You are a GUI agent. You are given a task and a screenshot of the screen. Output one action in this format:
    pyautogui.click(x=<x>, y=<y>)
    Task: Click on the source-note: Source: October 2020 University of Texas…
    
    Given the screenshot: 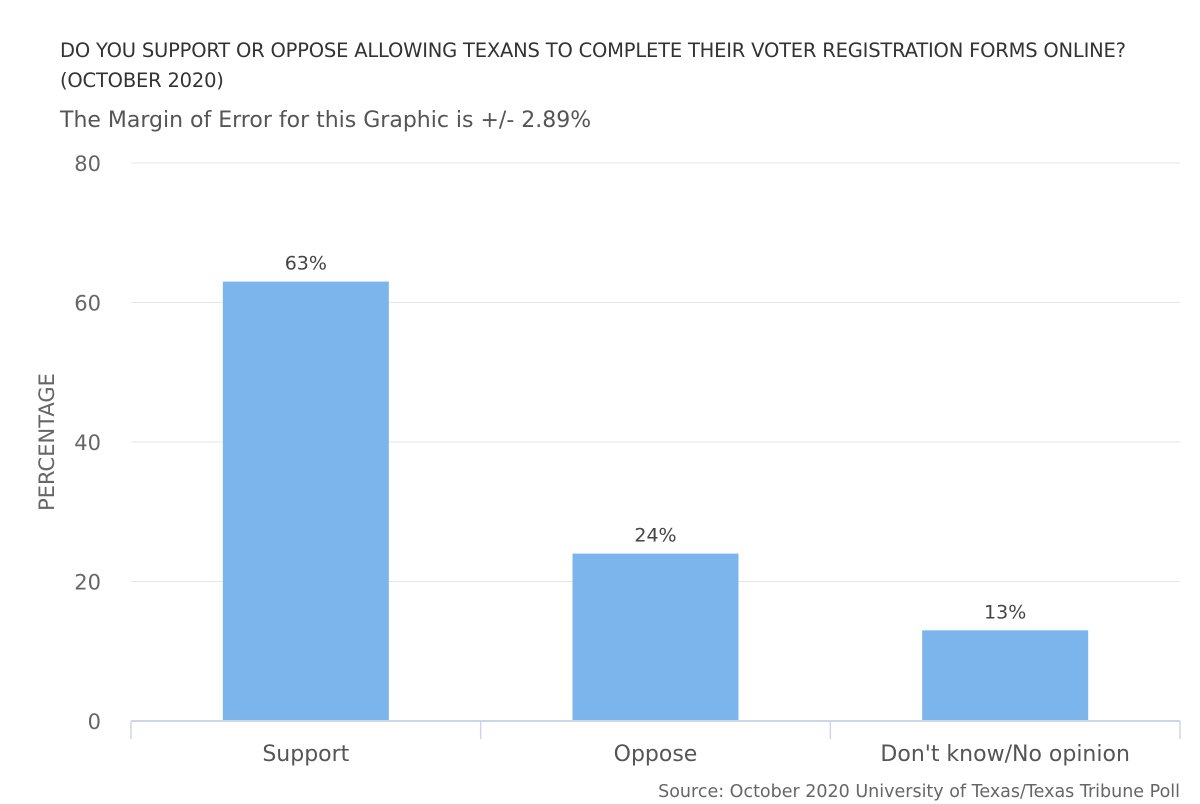 What is the action you would take?
    pyautogui.click(x=919, y=792)
    